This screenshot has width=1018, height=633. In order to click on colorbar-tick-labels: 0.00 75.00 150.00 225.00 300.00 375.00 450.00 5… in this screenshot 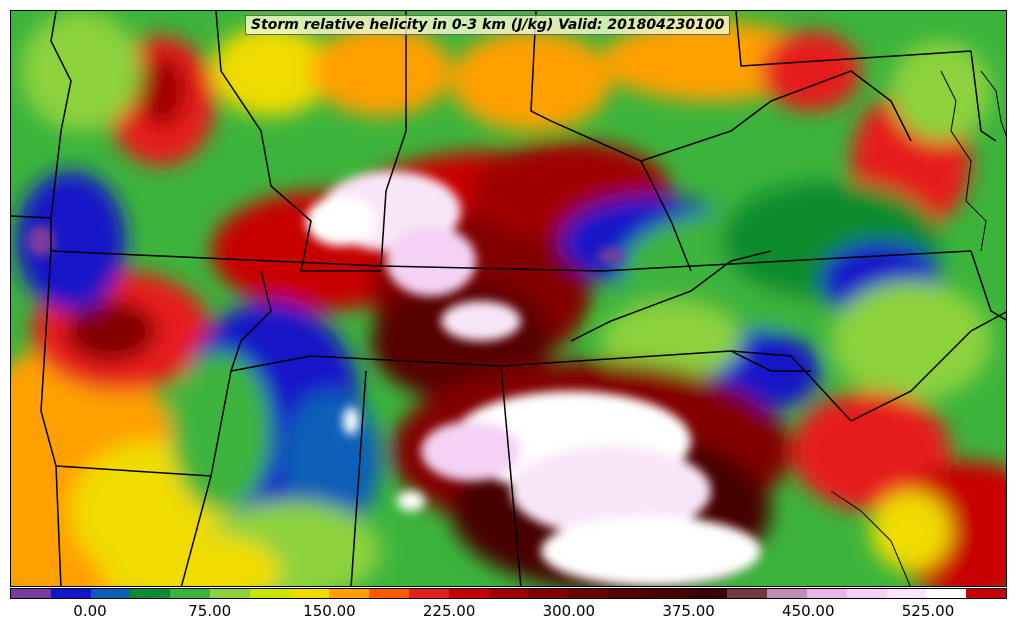, I will do `click(509, 613)`.